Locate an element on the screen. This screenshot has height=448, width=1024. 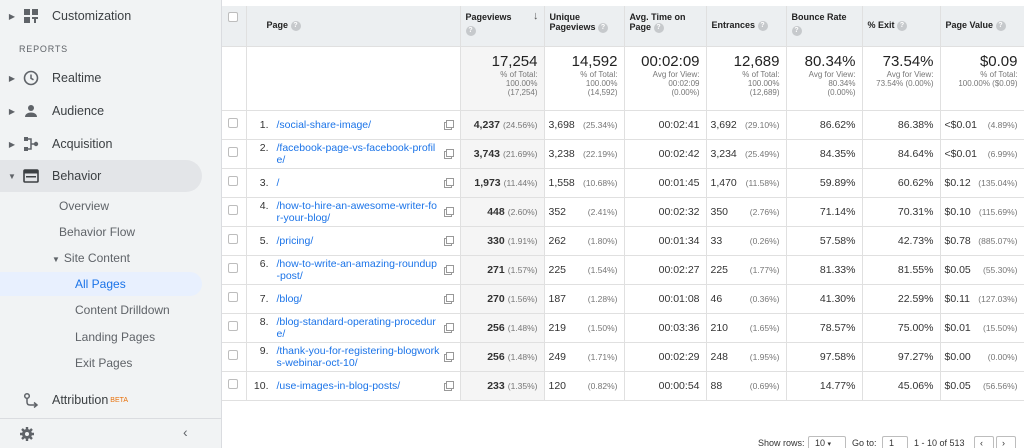
header-label: Page Value is located at coordinates (969, 25).